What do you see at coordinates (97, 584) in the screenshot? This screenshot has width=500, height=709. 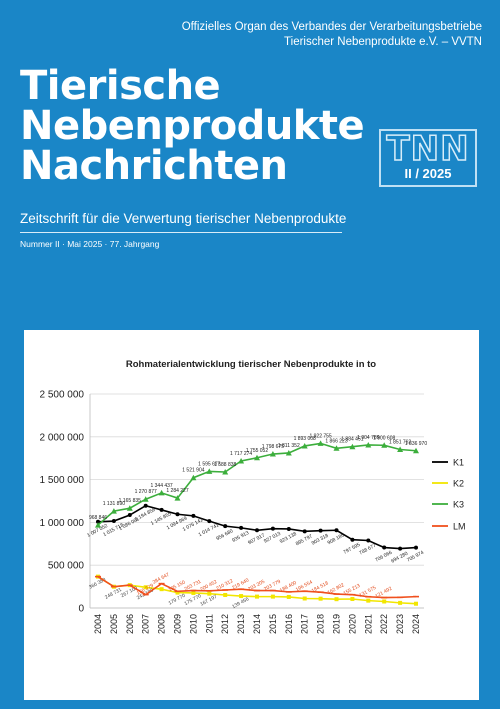 I see `data-label: 366 380` at bounding box center [97, 584].